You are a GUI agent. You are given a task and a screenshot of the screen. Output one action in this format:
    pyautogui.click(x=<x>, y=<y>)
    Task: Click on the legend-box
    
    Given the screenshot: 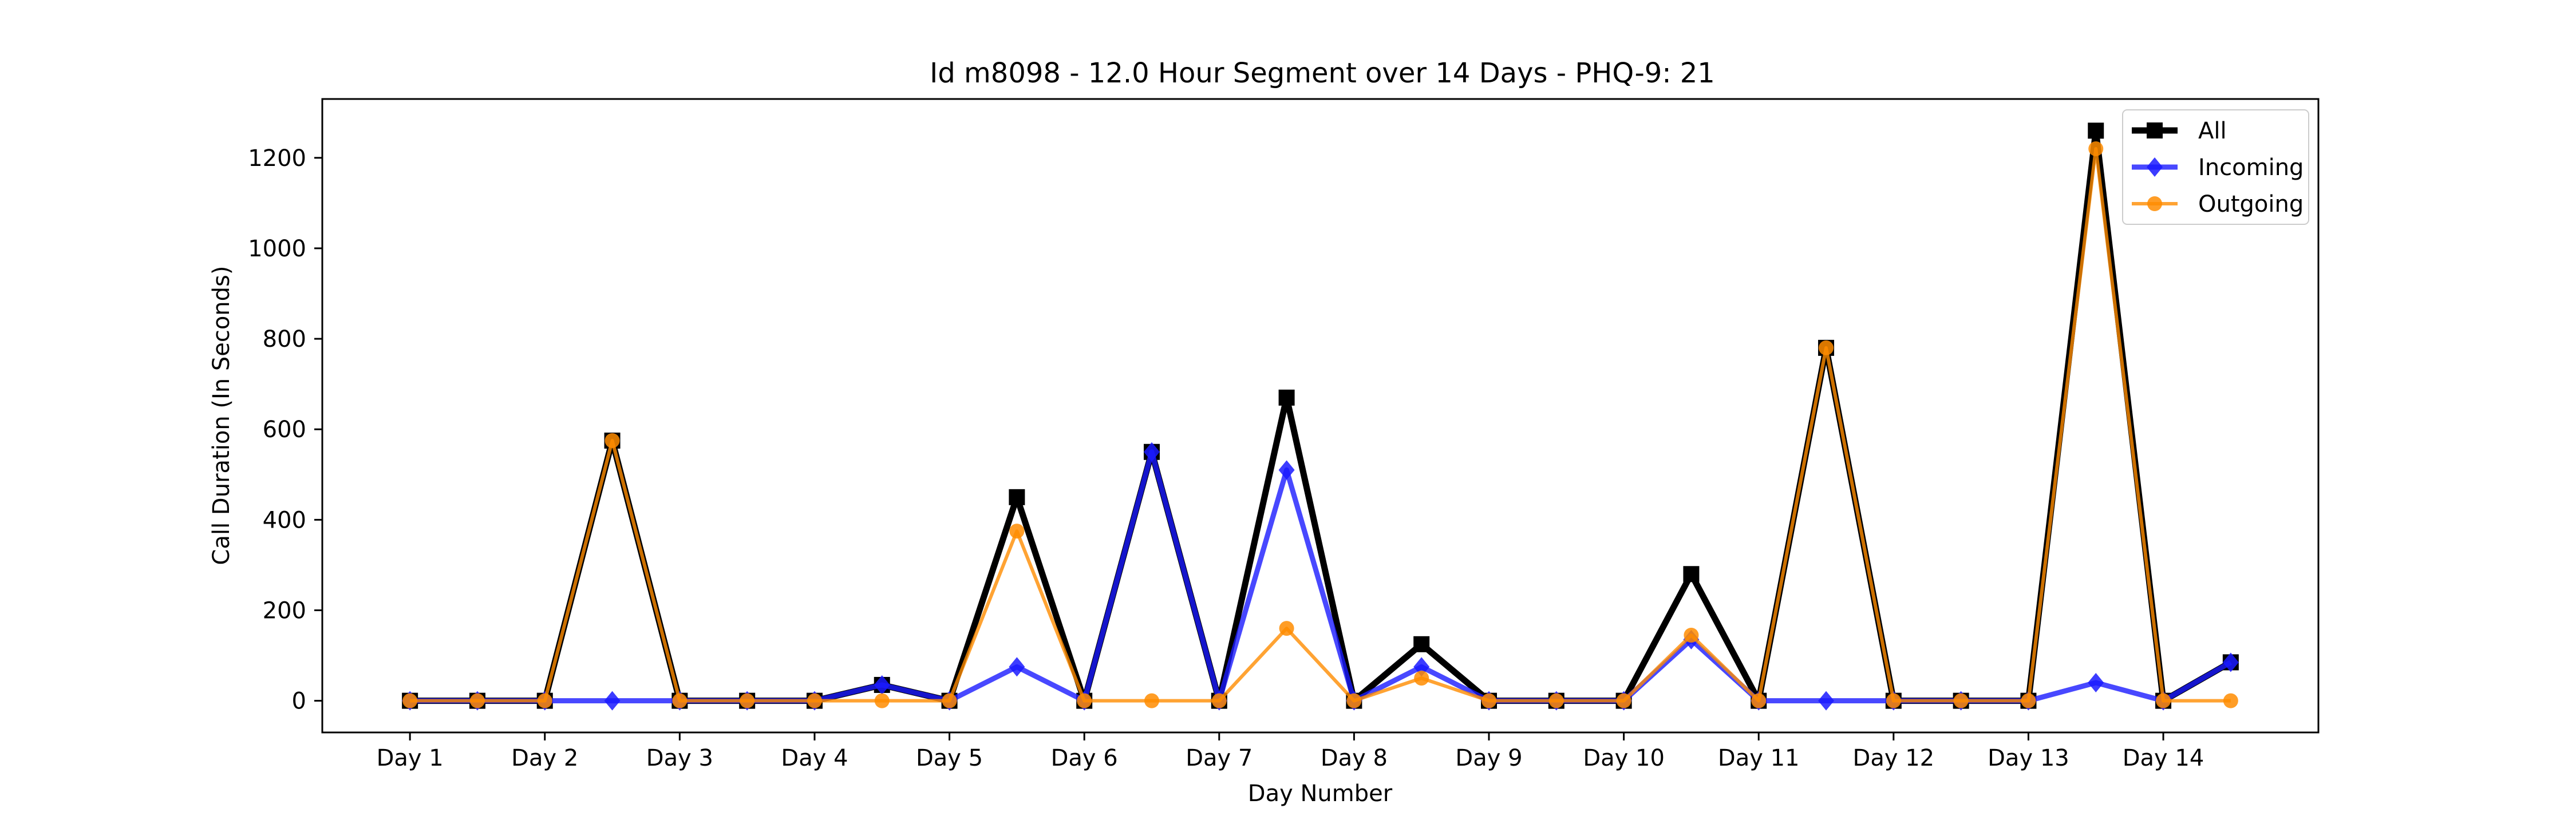 What is the action you would take?
    pyautogui.click(x=2215, y=167)
    